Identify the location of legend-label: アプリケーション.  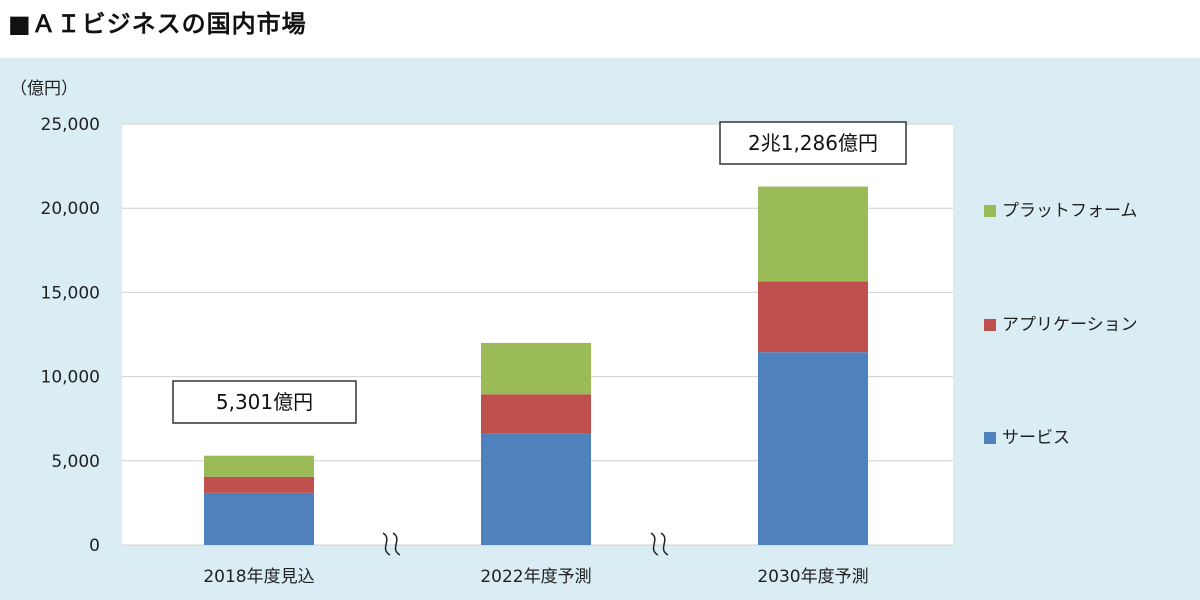
(1070, 325).